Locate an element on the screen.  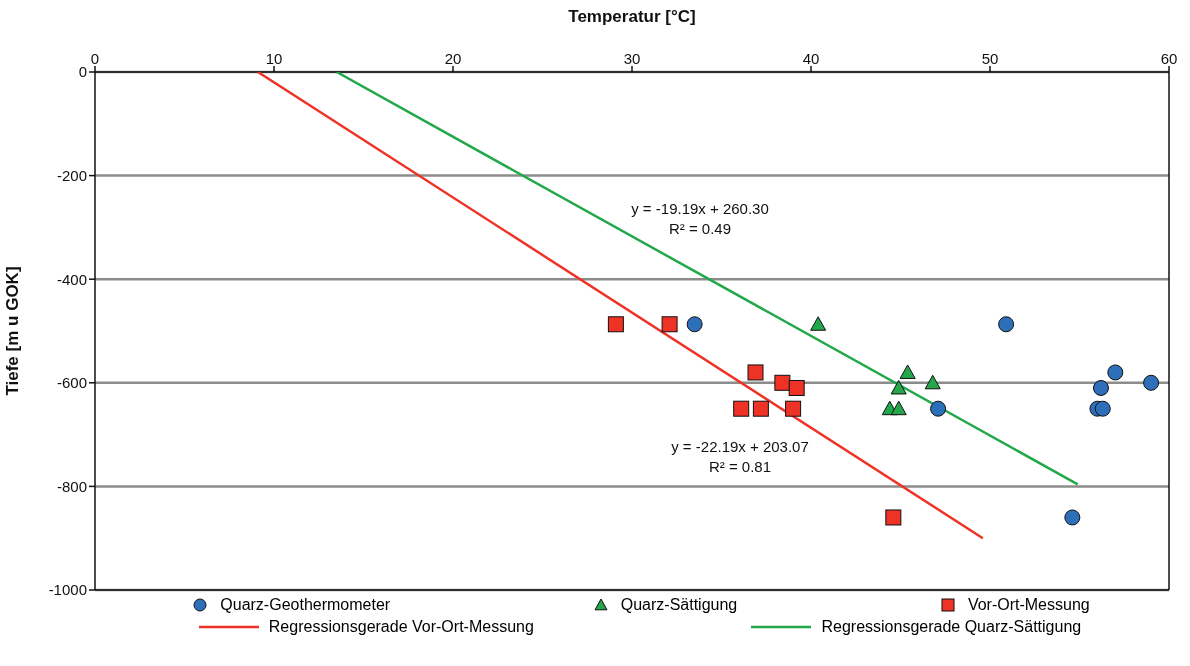
legend-label: Quarz-Sättigung is located at coordinates (678, 605).